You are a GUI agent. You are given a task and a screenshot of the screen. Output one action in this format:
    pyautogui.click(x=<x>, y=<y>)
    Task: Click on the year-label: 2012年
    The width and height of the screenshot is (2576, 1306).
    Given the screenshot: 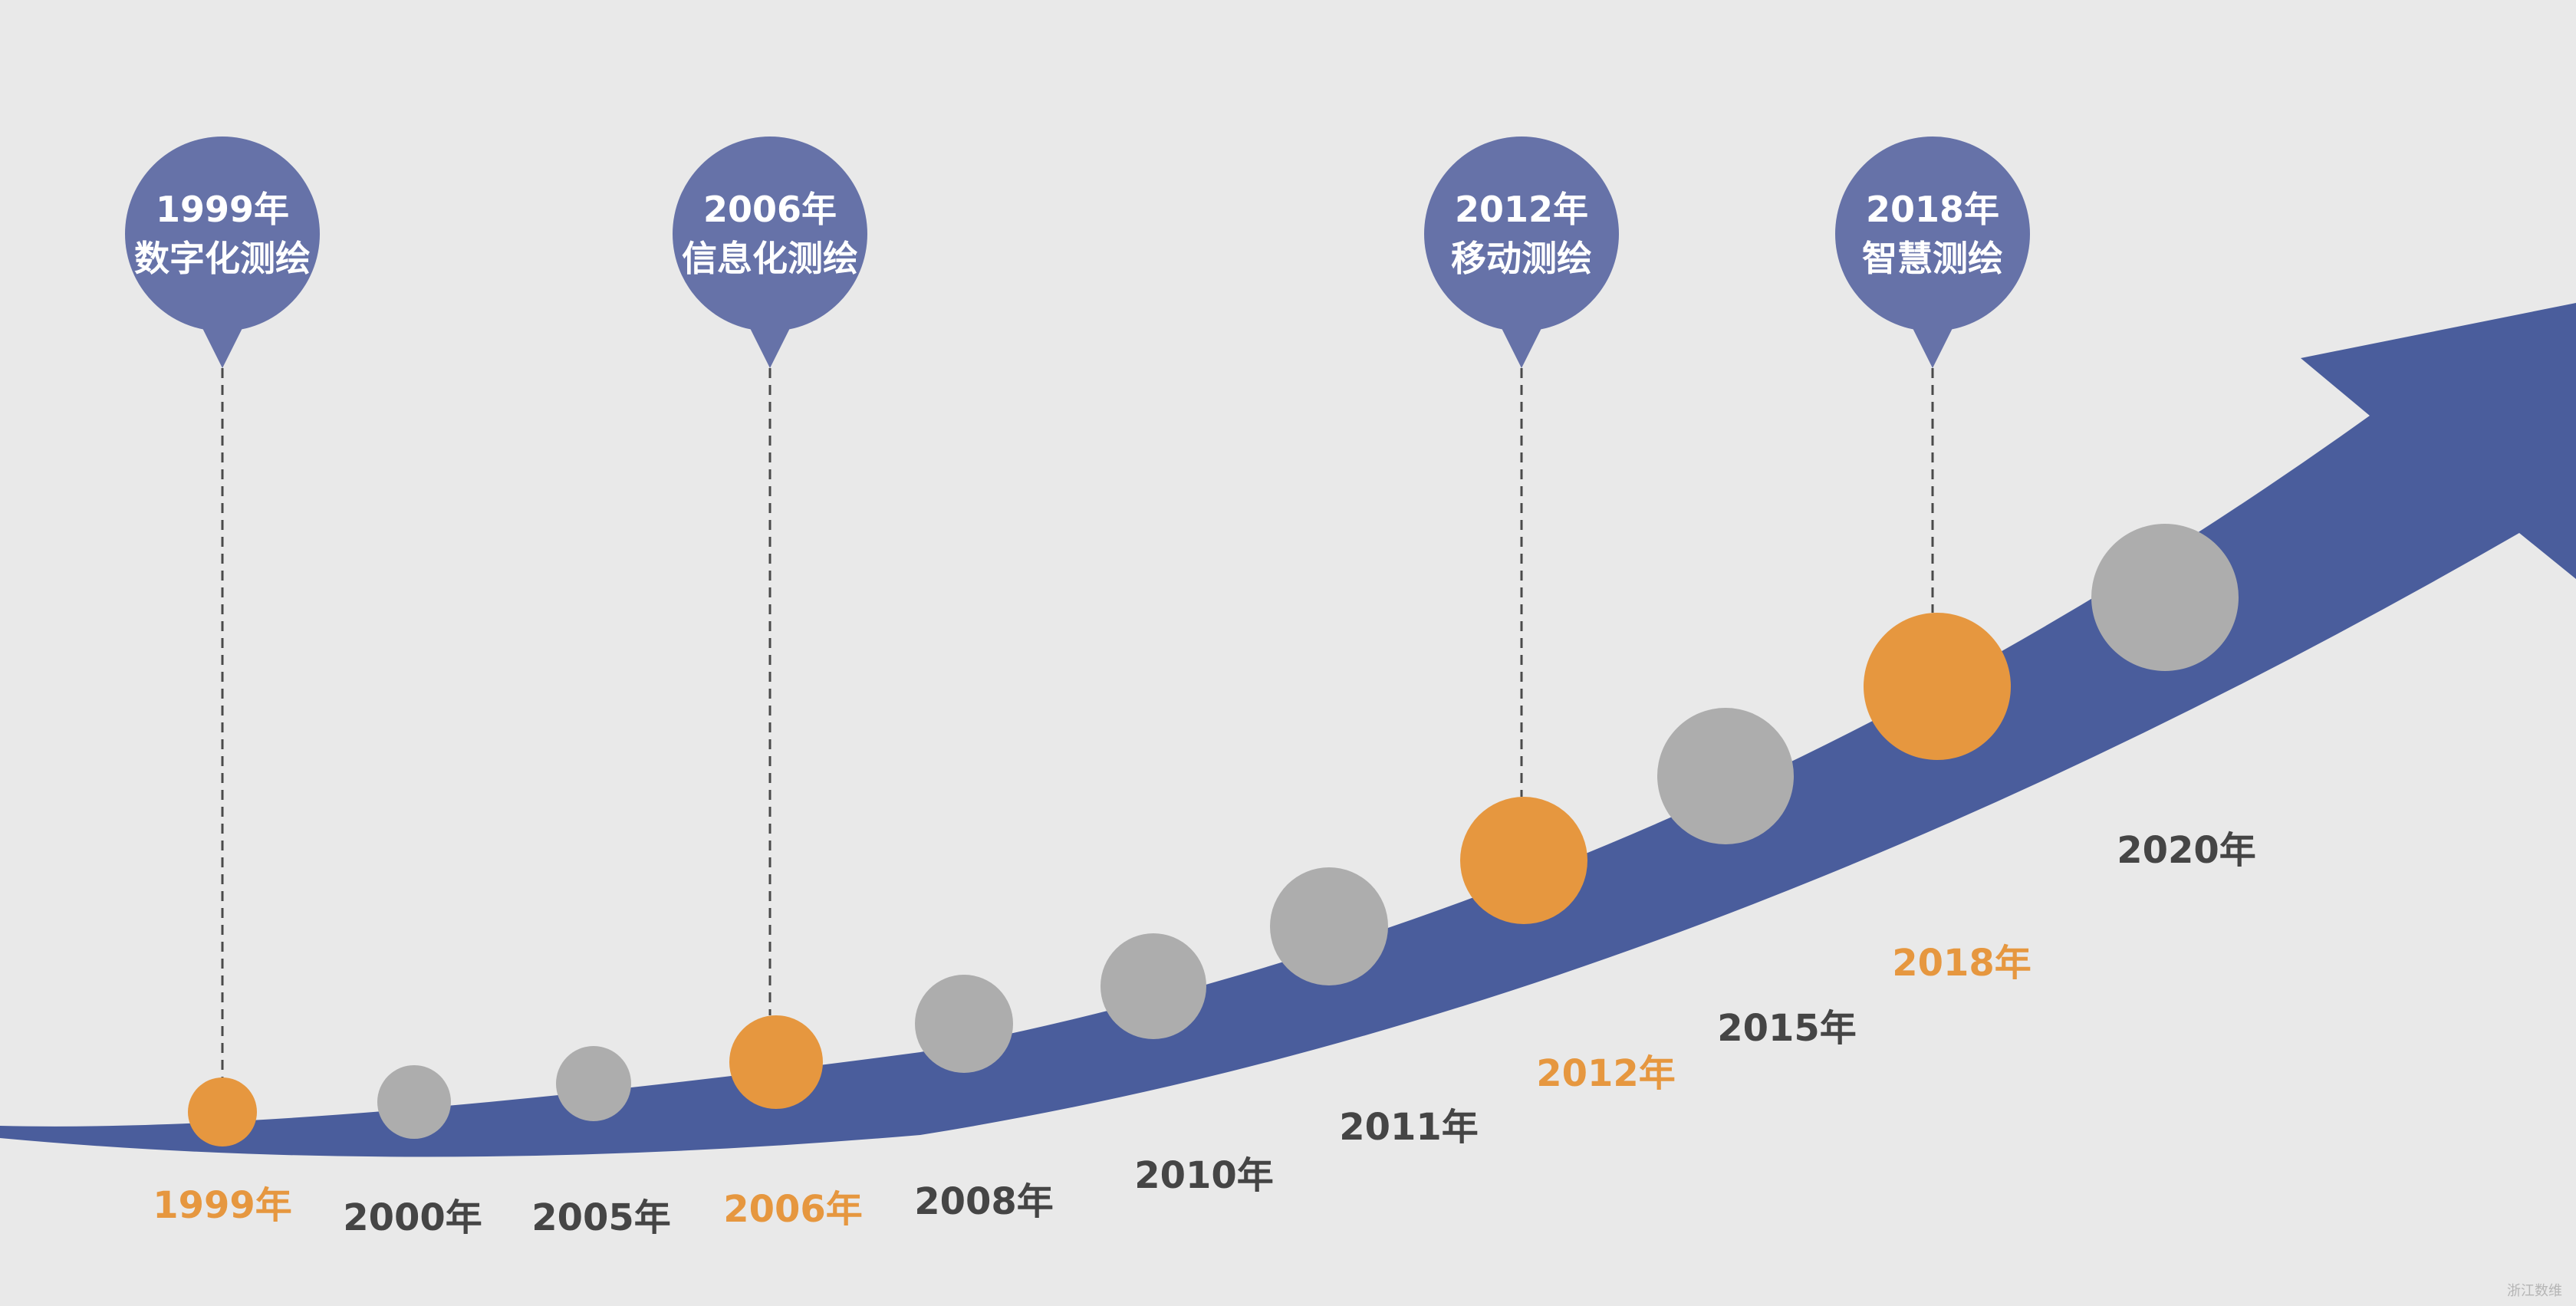 What is the action you would take?
    pyautogui.click(x=1606, y=1073)
    